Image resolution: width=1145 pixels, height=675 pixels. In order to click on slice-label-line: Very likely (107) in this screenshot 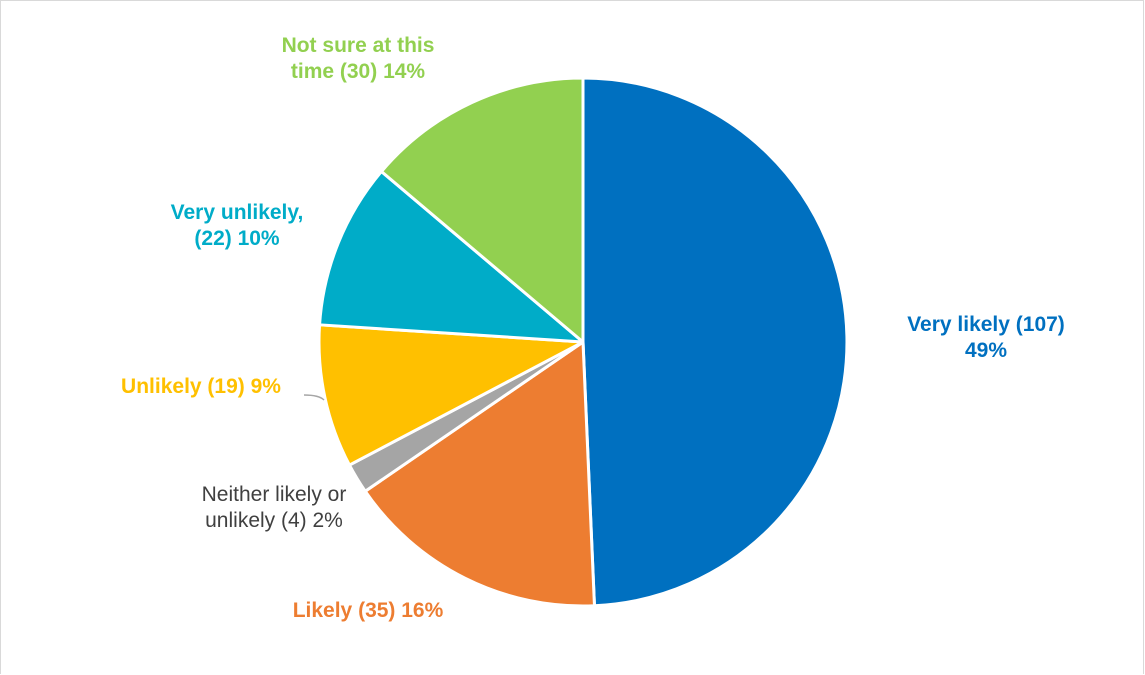, I will do `click(986, 324)`.